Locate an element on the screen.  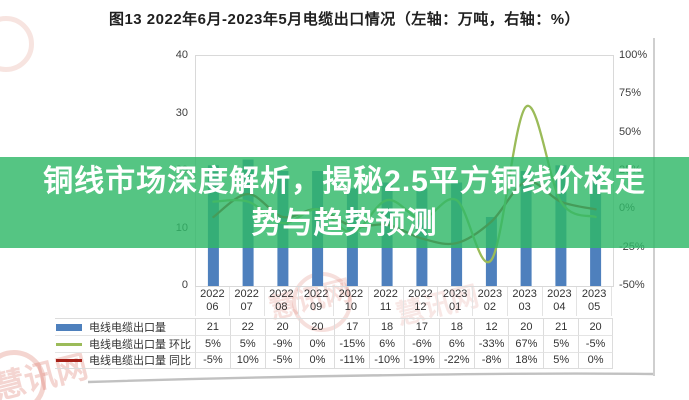
table-value-cell: -9% is located at coordinates (282, 343).